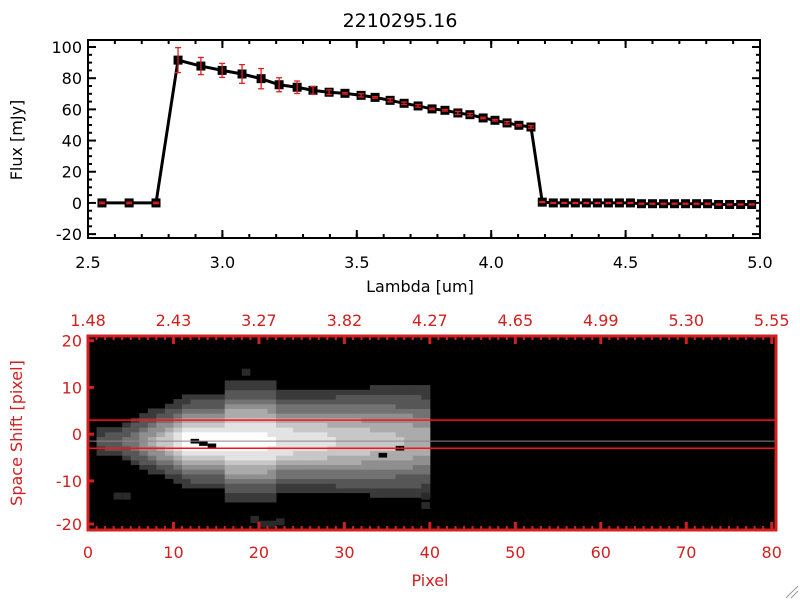 The height and width of the screenshot is (600, 800). Describe the element at coordinates (792, 592) in the screenshot. I see `resize-grip-icon` at that location.